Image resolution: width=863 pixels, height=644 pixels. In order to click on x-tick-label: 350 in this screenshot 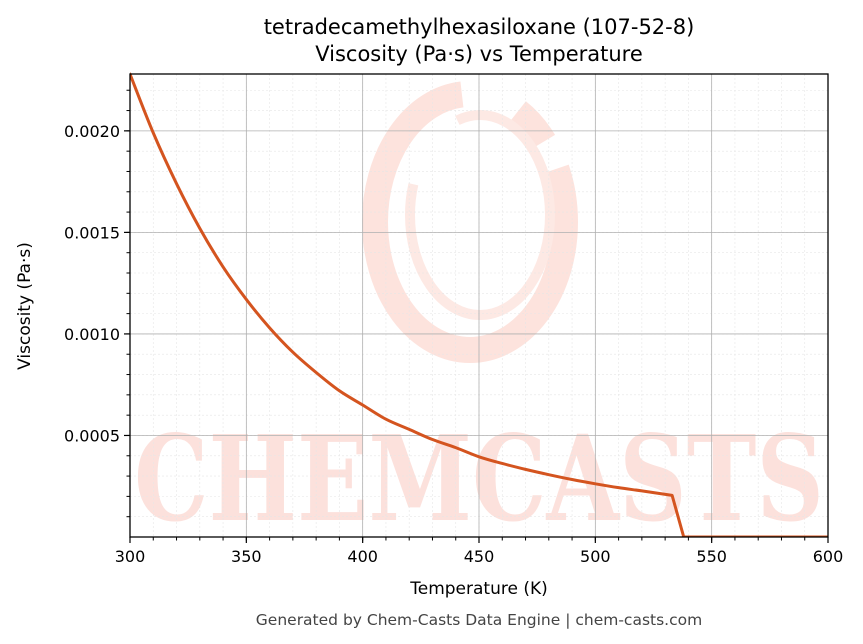, I will do `click(246, 556)`.